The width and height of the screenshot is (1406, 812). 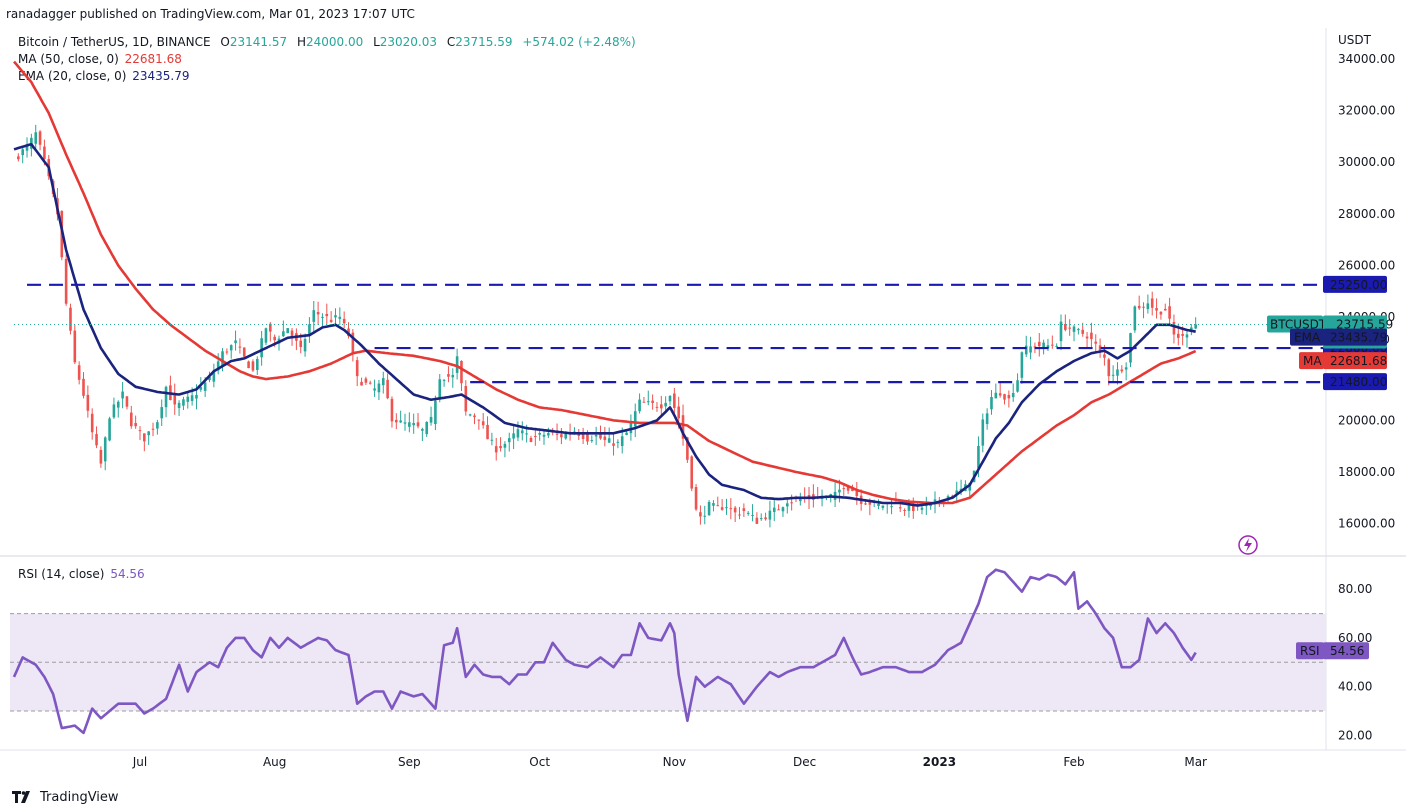 What do you see at coordinates (408, 42) in the screenshot?
I see `low-value: 23020.03` at bounding box center [408, 42].